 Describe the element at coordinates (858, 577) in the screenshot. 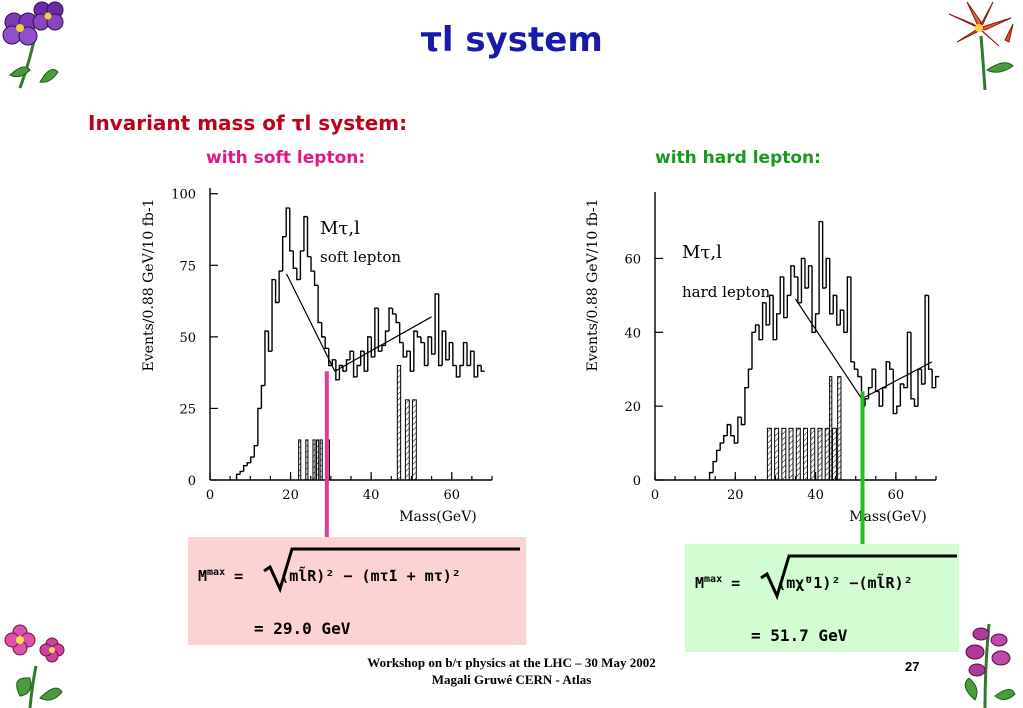

I see `sqrt-sign-icon` at that location.